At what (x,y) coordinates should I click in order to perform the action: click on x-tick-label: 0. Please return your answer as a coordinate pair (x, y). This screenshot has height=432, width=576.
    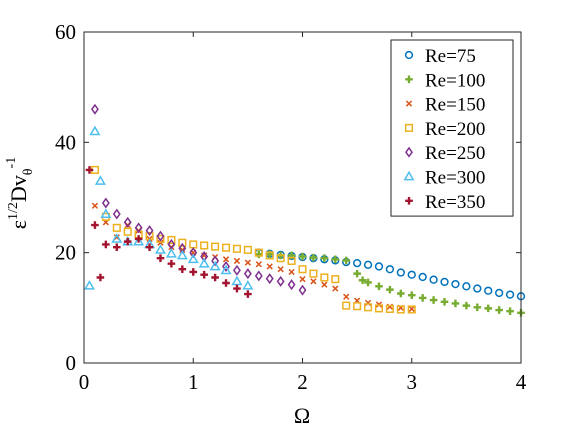
    Looking at the image, I should click on (84, 382).